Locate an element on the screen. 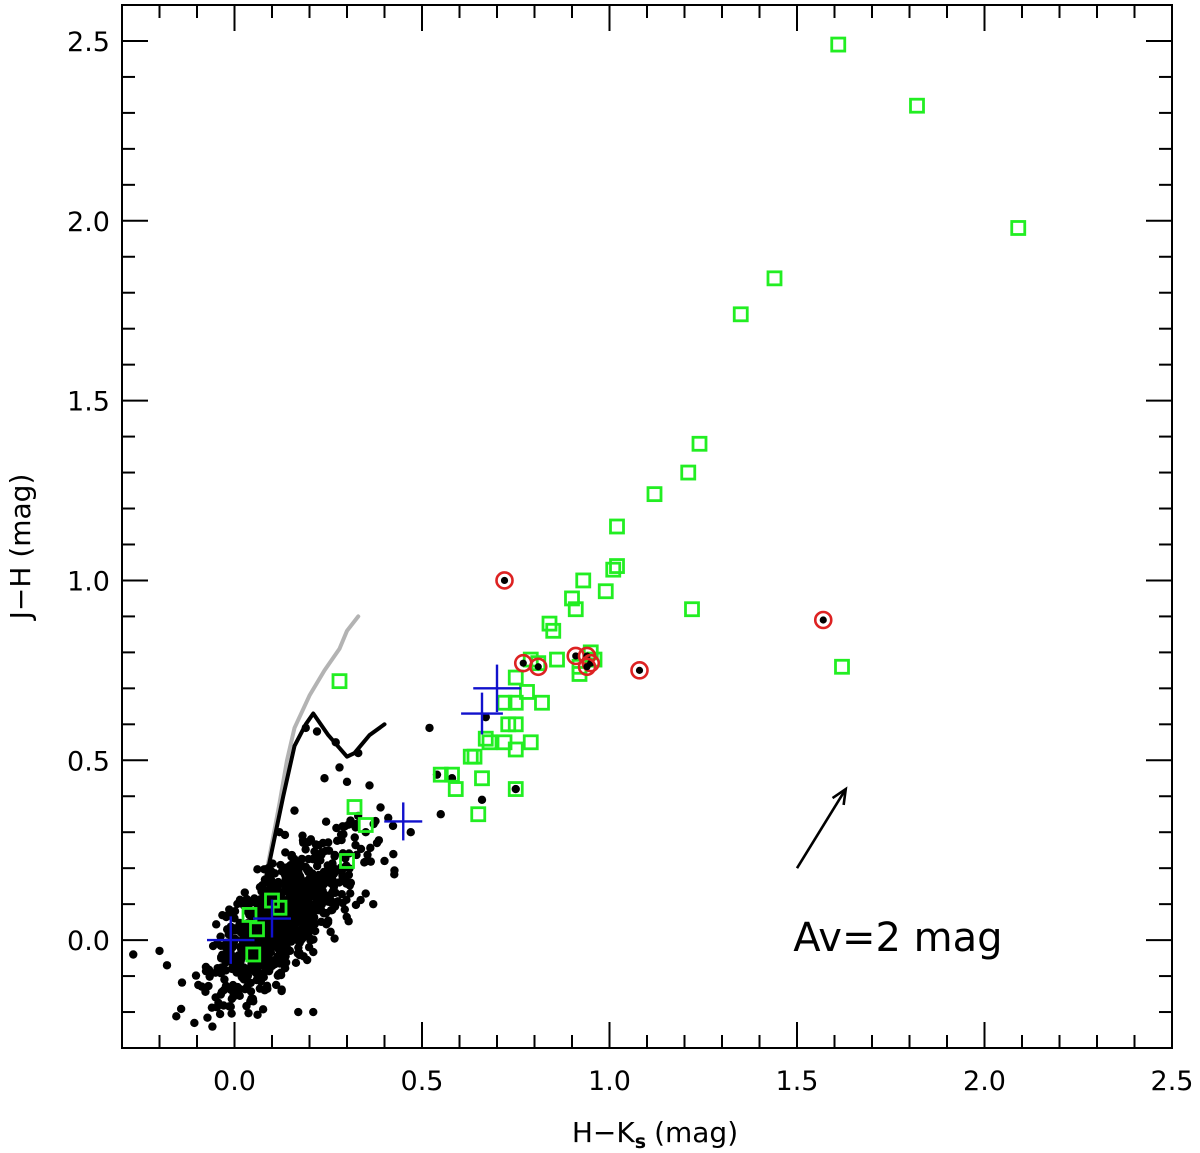  y-tick-label: 0.0 is located at coordinates (88, 941).